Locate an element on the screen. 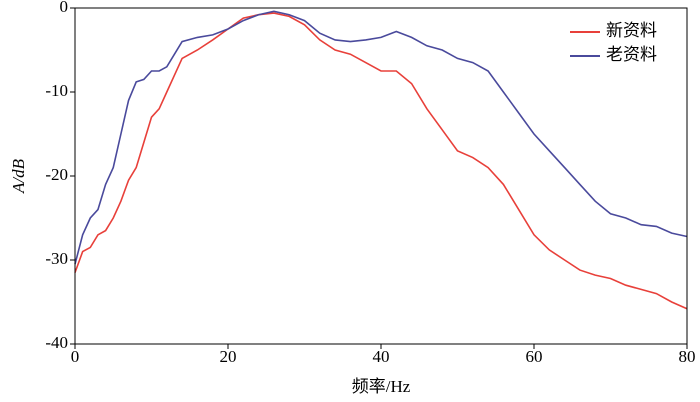 The image size is (700, 402). x-tick-label: 0 is located at coordinates (75, 356).